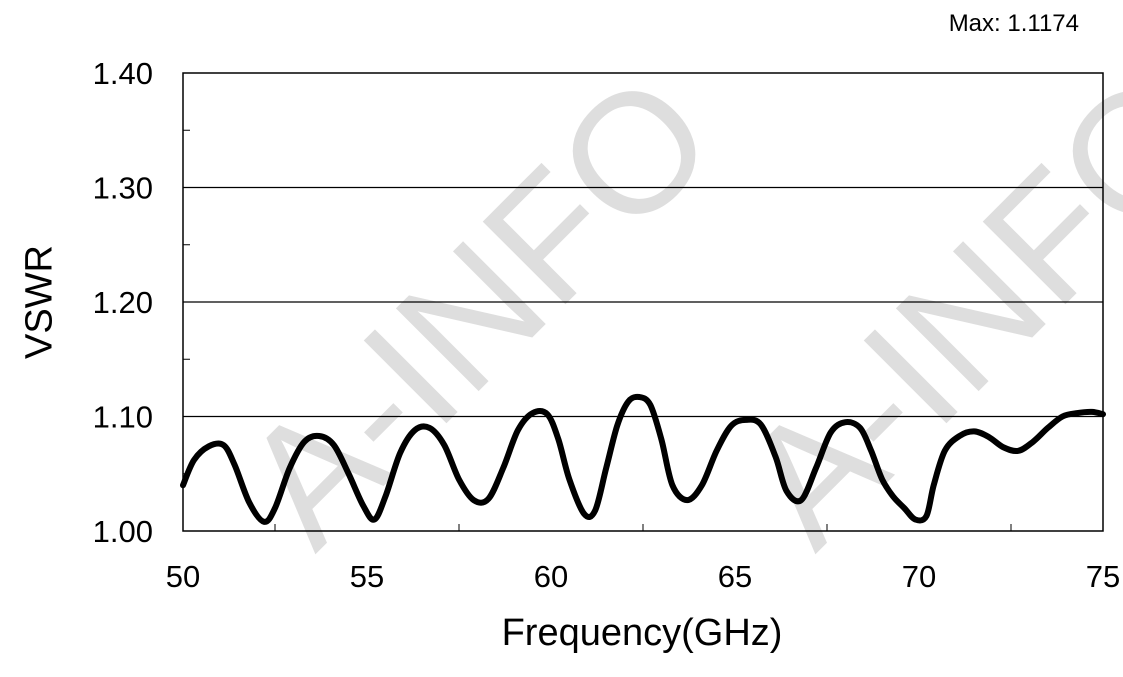 The image size is (1123, 677). Describe the element at coordinates (919, 576) in the screenshot. I see `x-tick-label-4: 70` at that location.